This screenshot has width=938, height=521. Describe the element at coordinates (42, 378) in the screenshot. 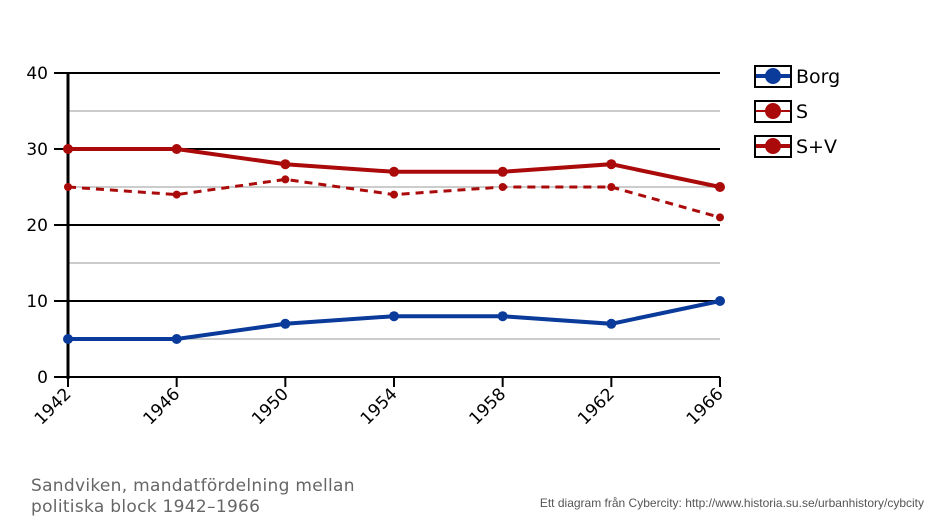

I see `y-tick-label: 0` at that location.